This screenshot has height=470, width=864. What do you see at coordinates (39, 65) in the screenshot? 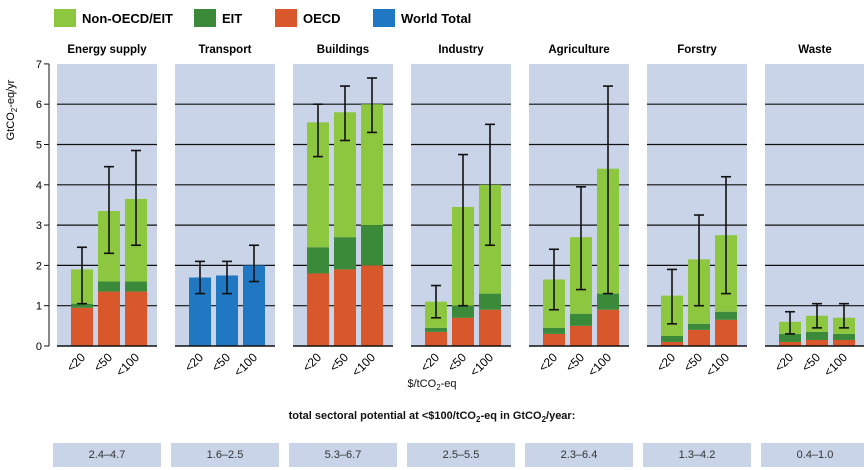
I see `y-tick-label: 7` at bounding box center [39, 65].